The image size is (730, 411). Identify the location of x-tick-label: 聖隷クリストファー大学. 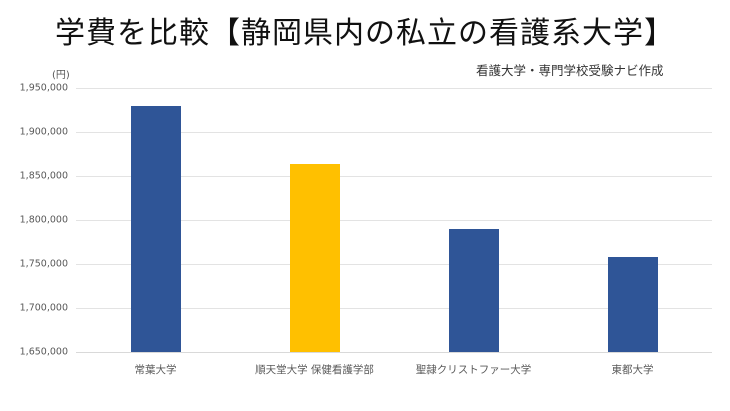
(473, 370).